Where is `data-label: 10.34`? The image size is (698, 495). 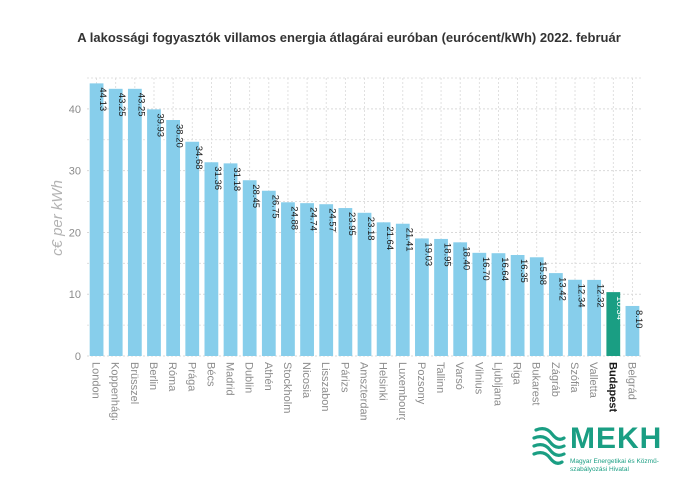
data-label: 10.34 is located at coordinates (619, 308).